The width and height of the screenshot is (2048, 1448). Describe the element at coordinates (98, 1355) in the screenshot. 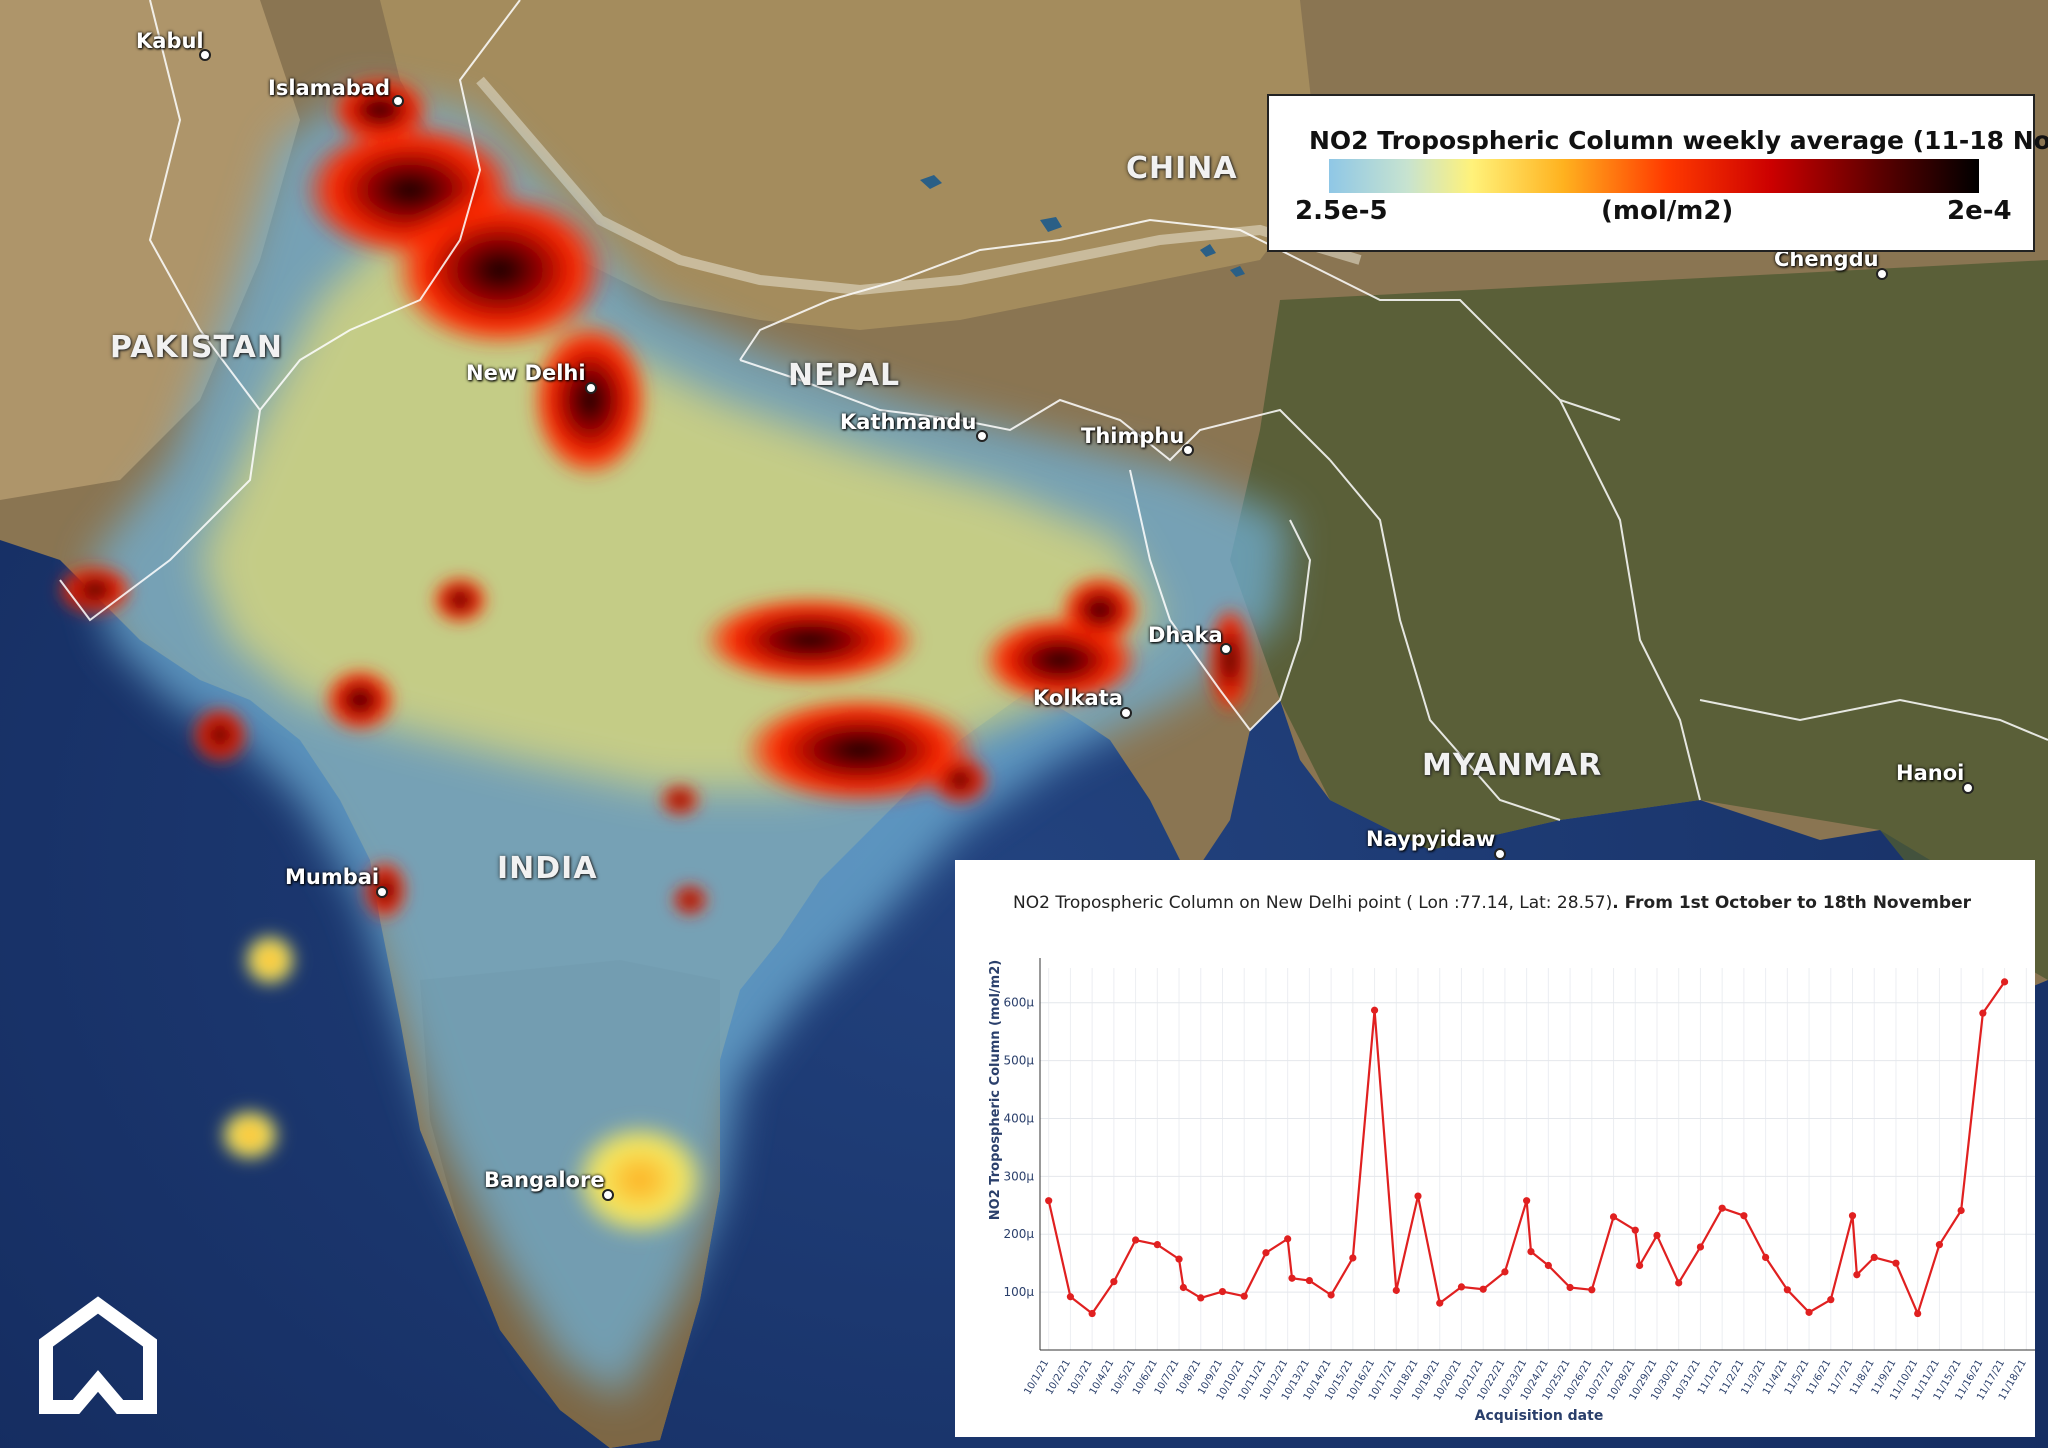

I see `brand-logo` at that location.